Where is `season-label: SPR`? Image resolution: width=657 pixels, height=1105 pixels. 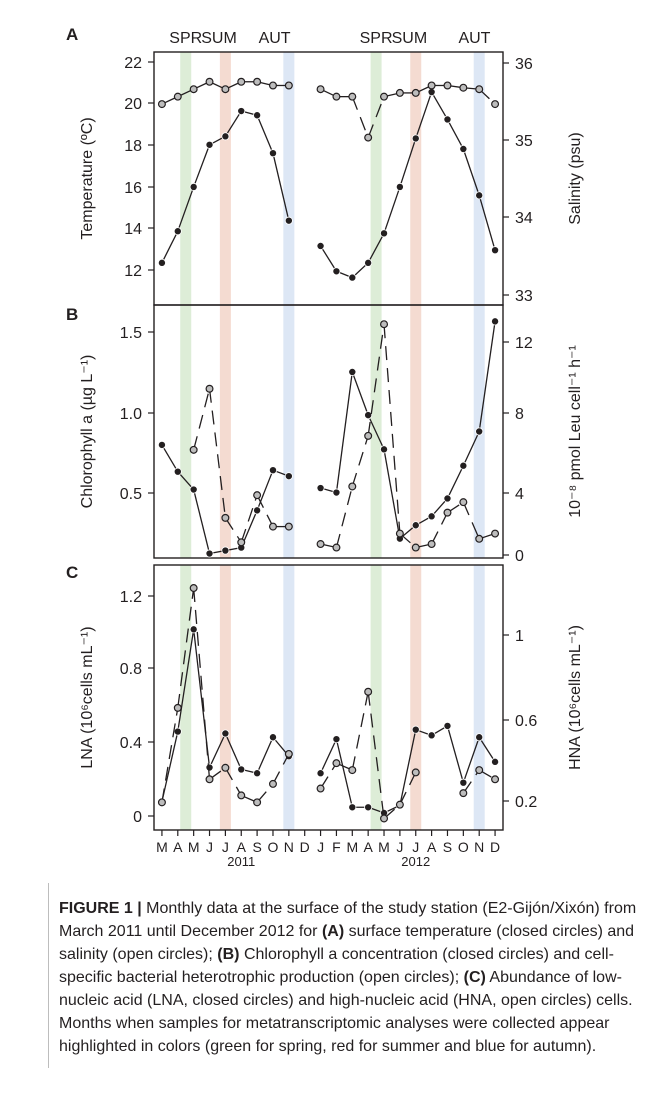 season-label: SPR is located at coordinates (185, 38).